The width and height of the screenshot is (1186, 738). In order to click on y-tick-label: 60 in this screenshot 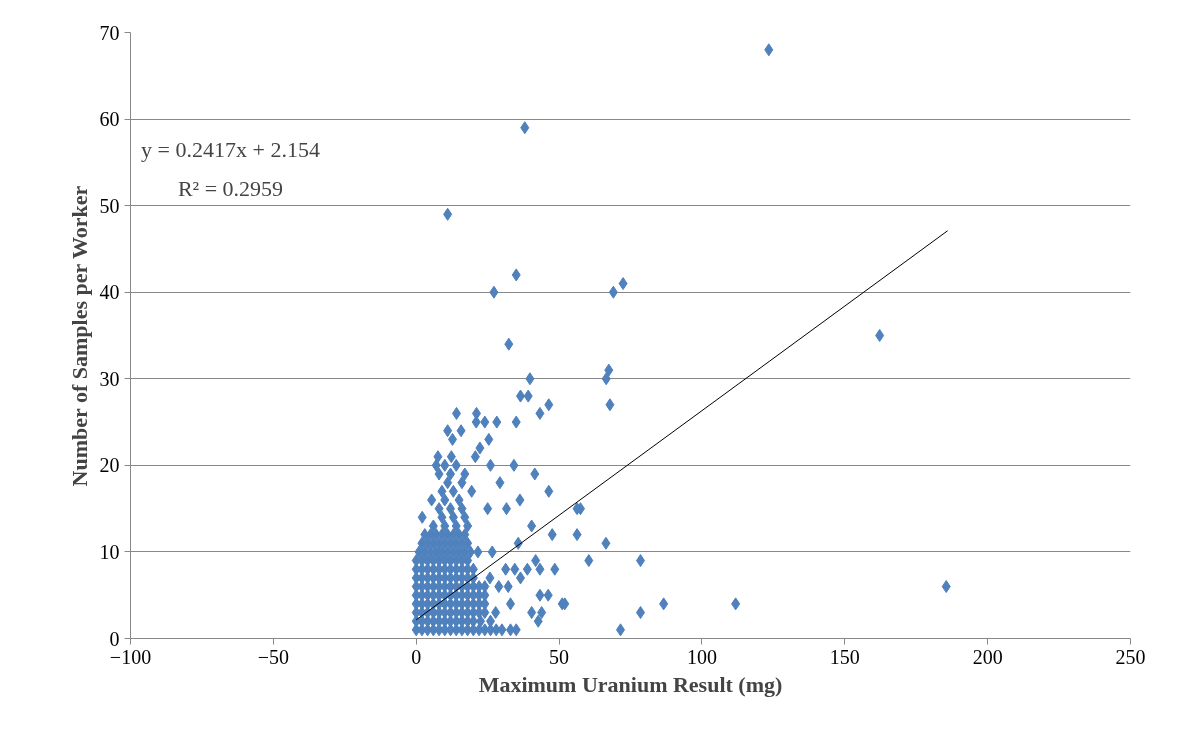, I will do `click(109, 119)`.